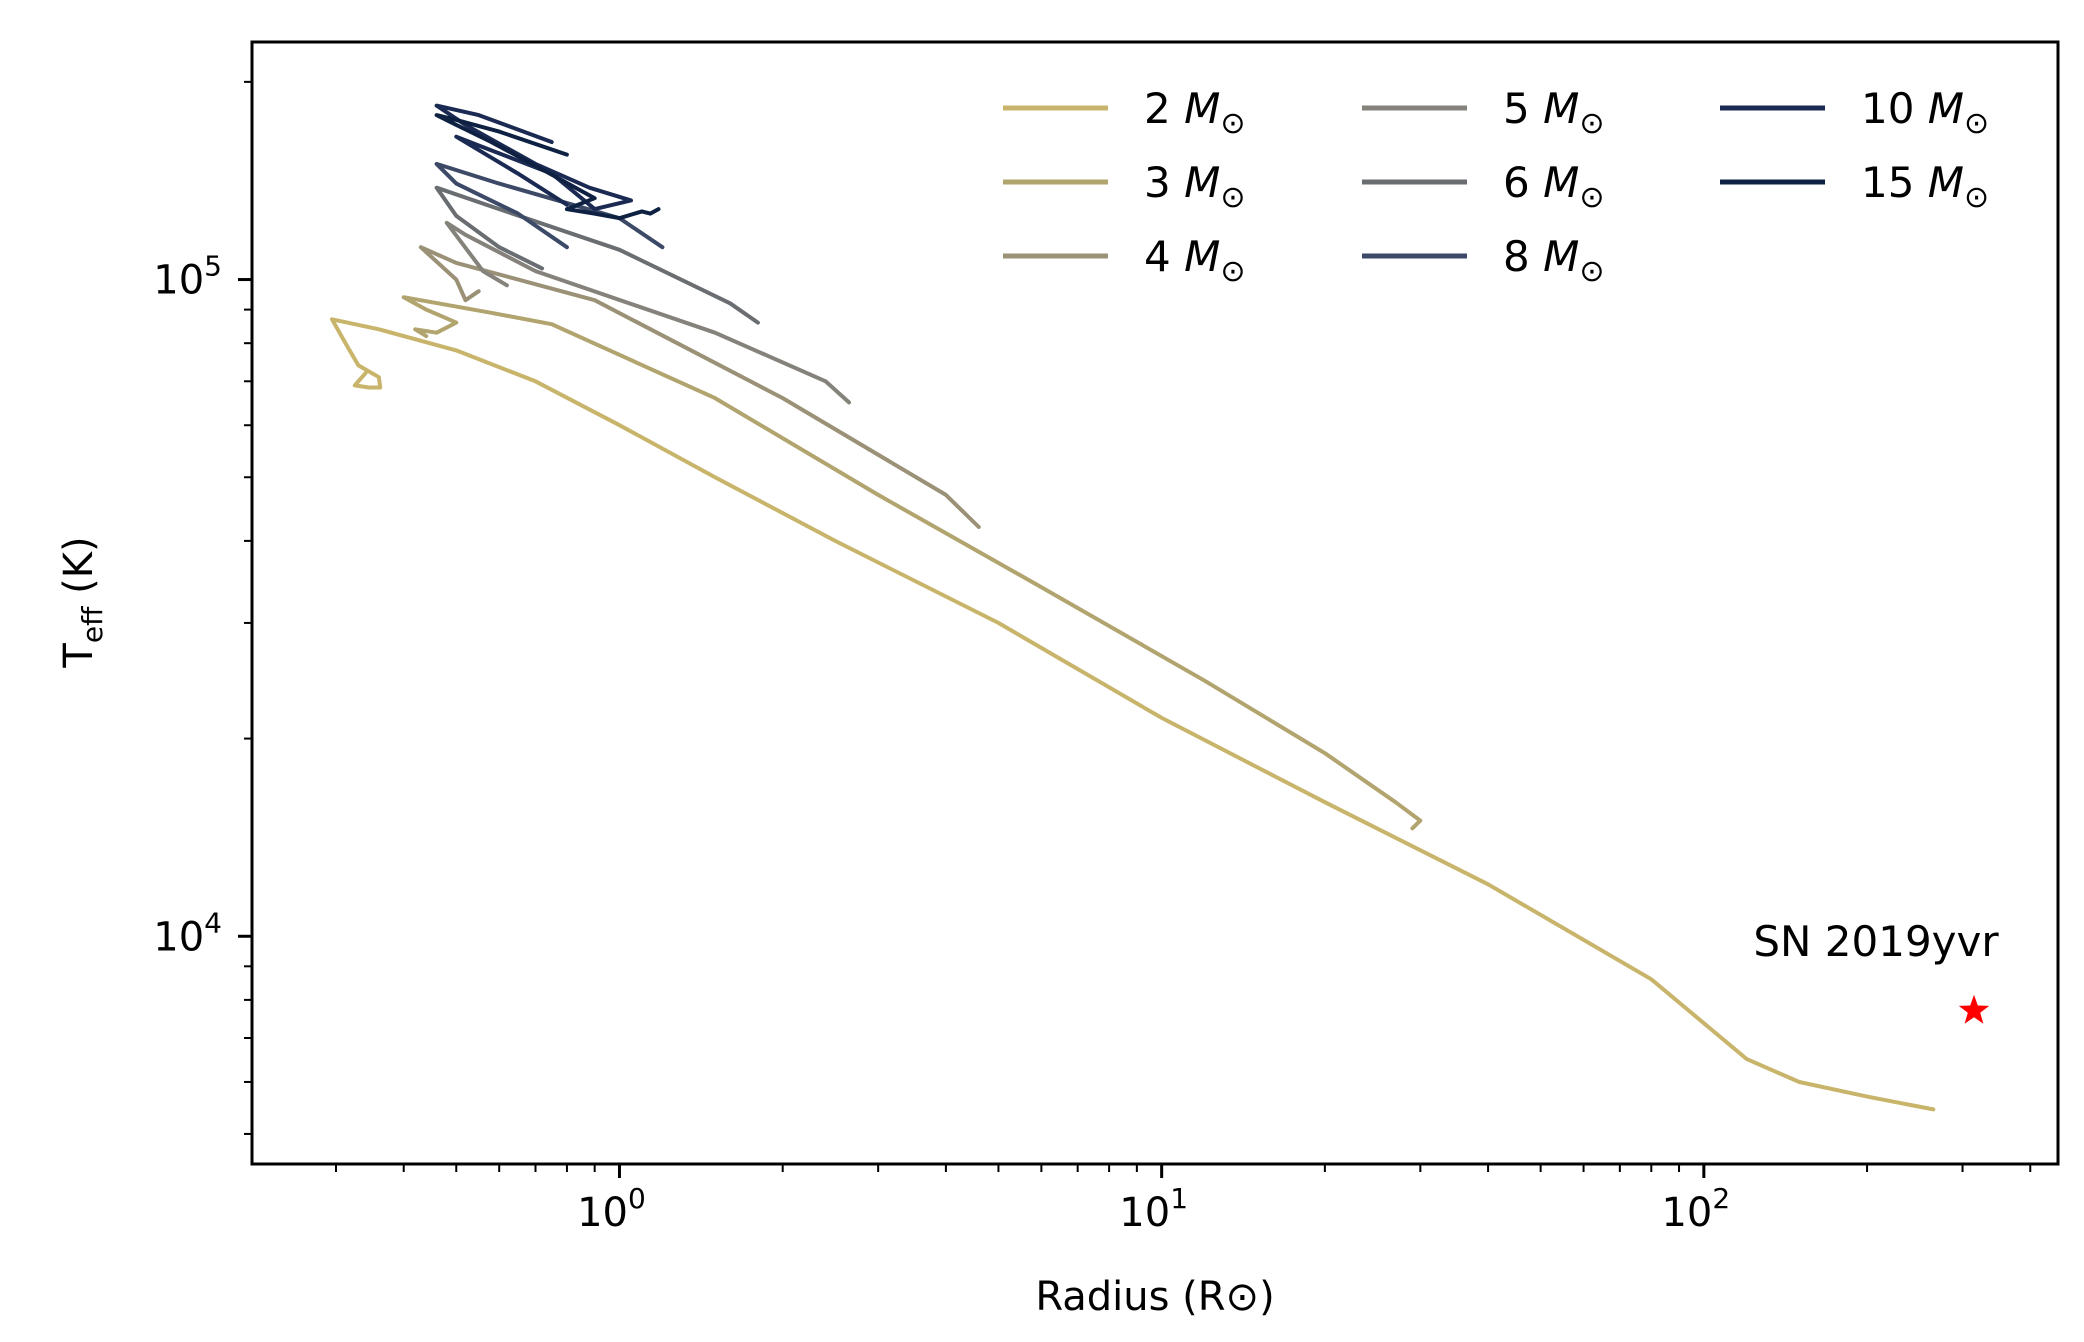 This screenshot has width=2084, height=1342. Describe the element at coordinates (611, 1209) in the screenshot. I see `x-tick-label: 10⁰` at that location.